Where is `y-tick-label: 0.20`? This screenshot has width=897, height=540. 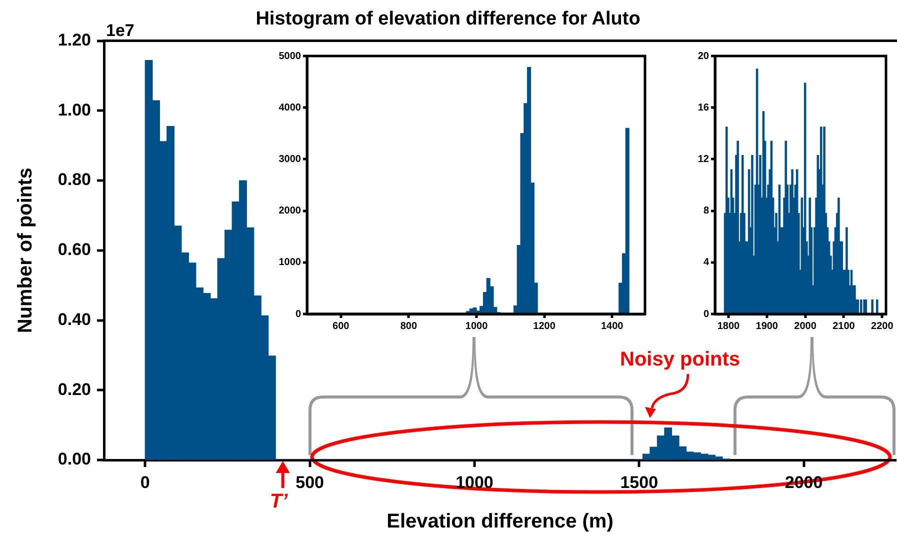 y-tick-label: 0.20 is located at coordinates (74, 389).